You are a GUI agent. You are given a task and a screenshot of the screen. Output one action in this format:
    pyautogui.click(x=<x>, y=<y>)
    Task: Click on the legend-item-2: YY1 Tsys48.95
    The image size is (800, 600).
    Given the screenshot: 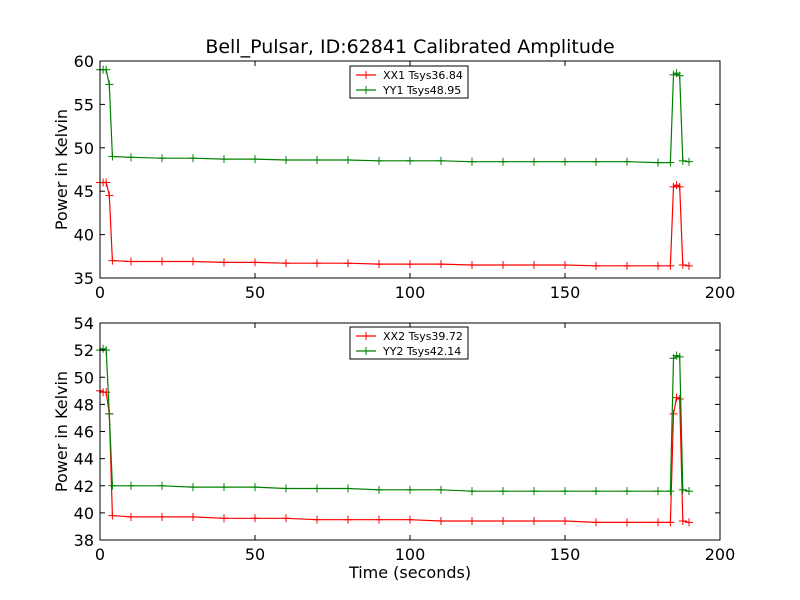 What is the action you would take?
    pyautogui.click(x=408, y=90)
    